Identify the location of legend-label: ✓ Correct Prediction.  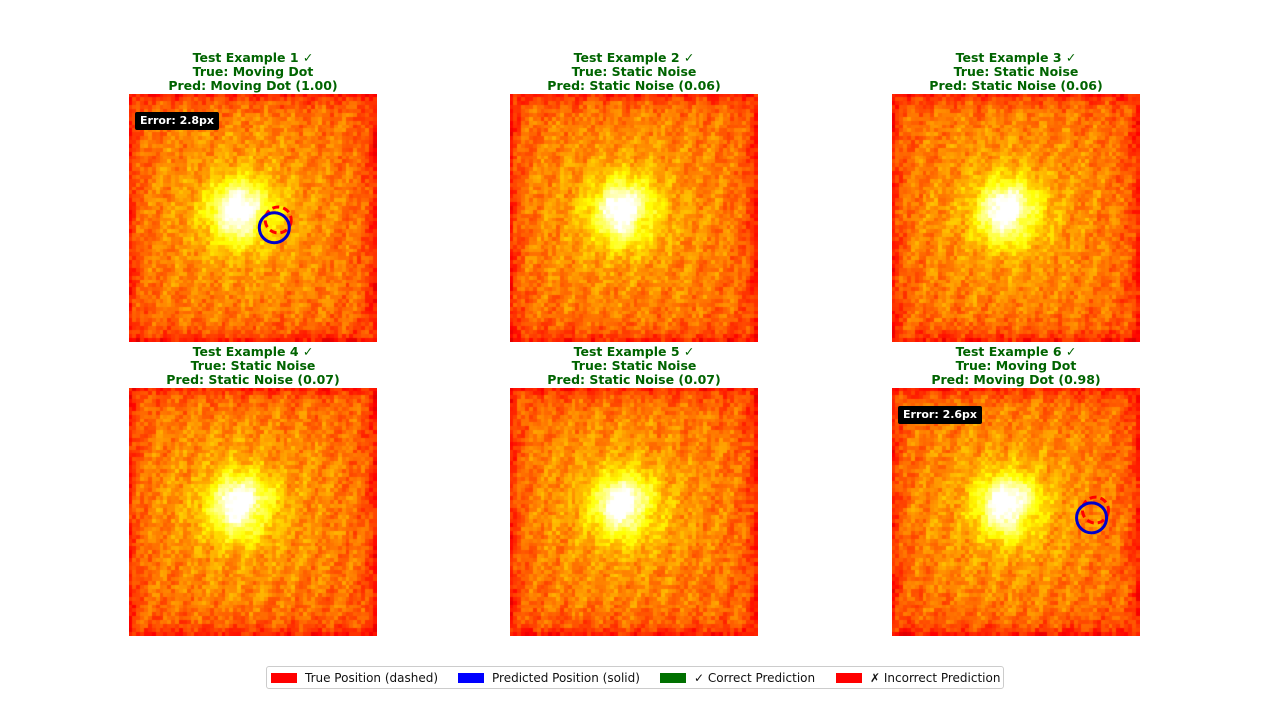
(755, 677).